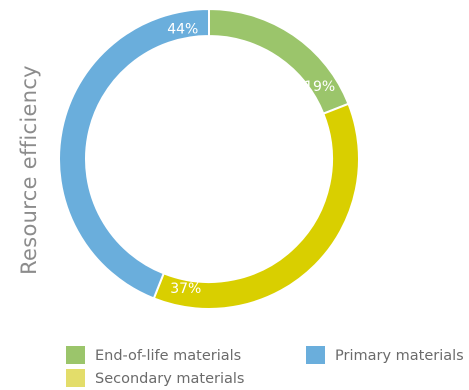 The width and height of the screenshot is (469, 390). I want to click on y-axis-label: Resource efficiency, so click(29, 170).